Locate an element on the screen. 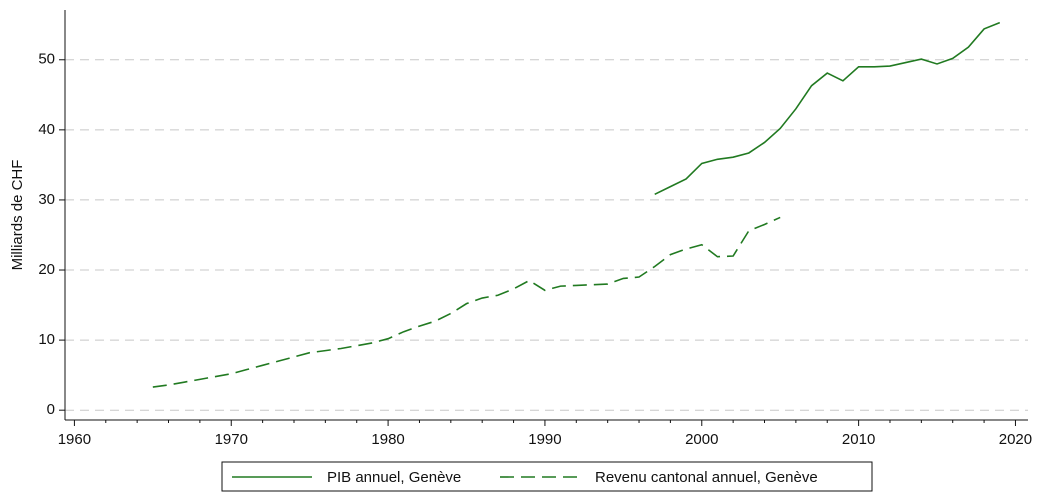 This screenshot has height=492, width=1041. y-tick-label: 10 is located at coordinates (46, 339).